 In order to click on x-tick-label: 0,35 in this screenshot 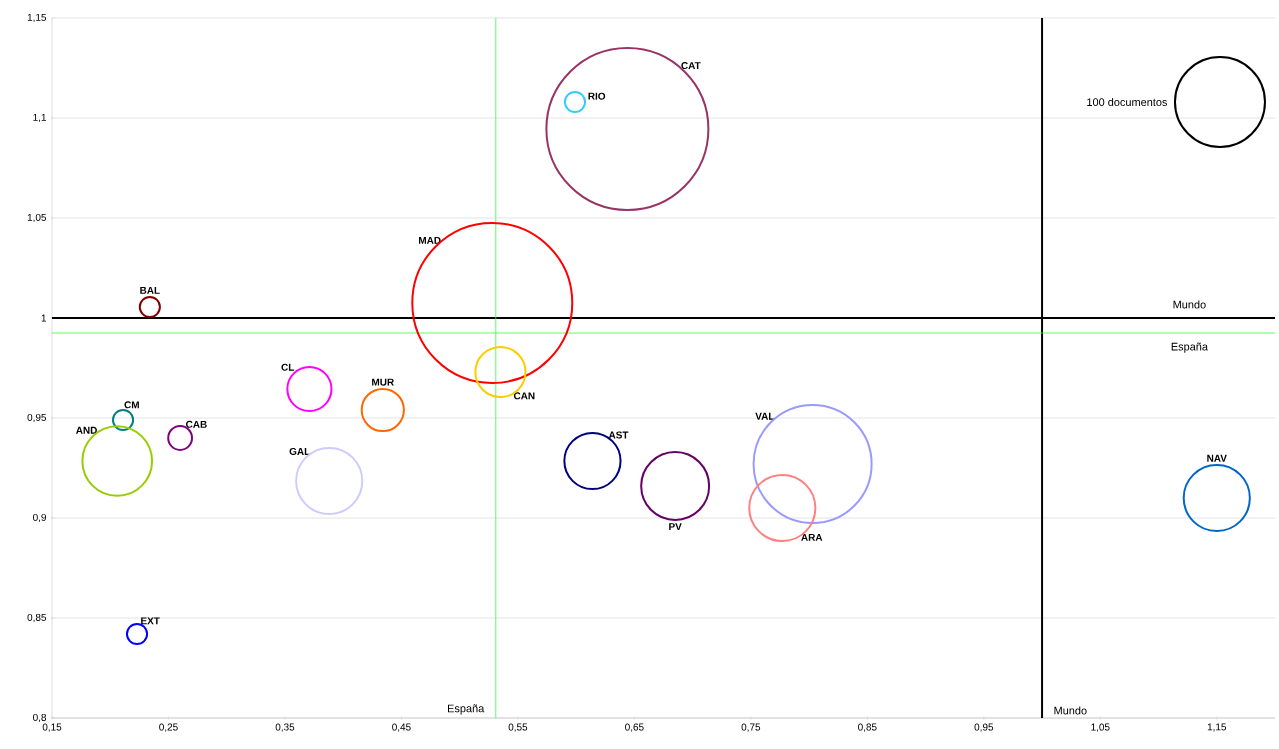, I will do `click(285, 727)`.